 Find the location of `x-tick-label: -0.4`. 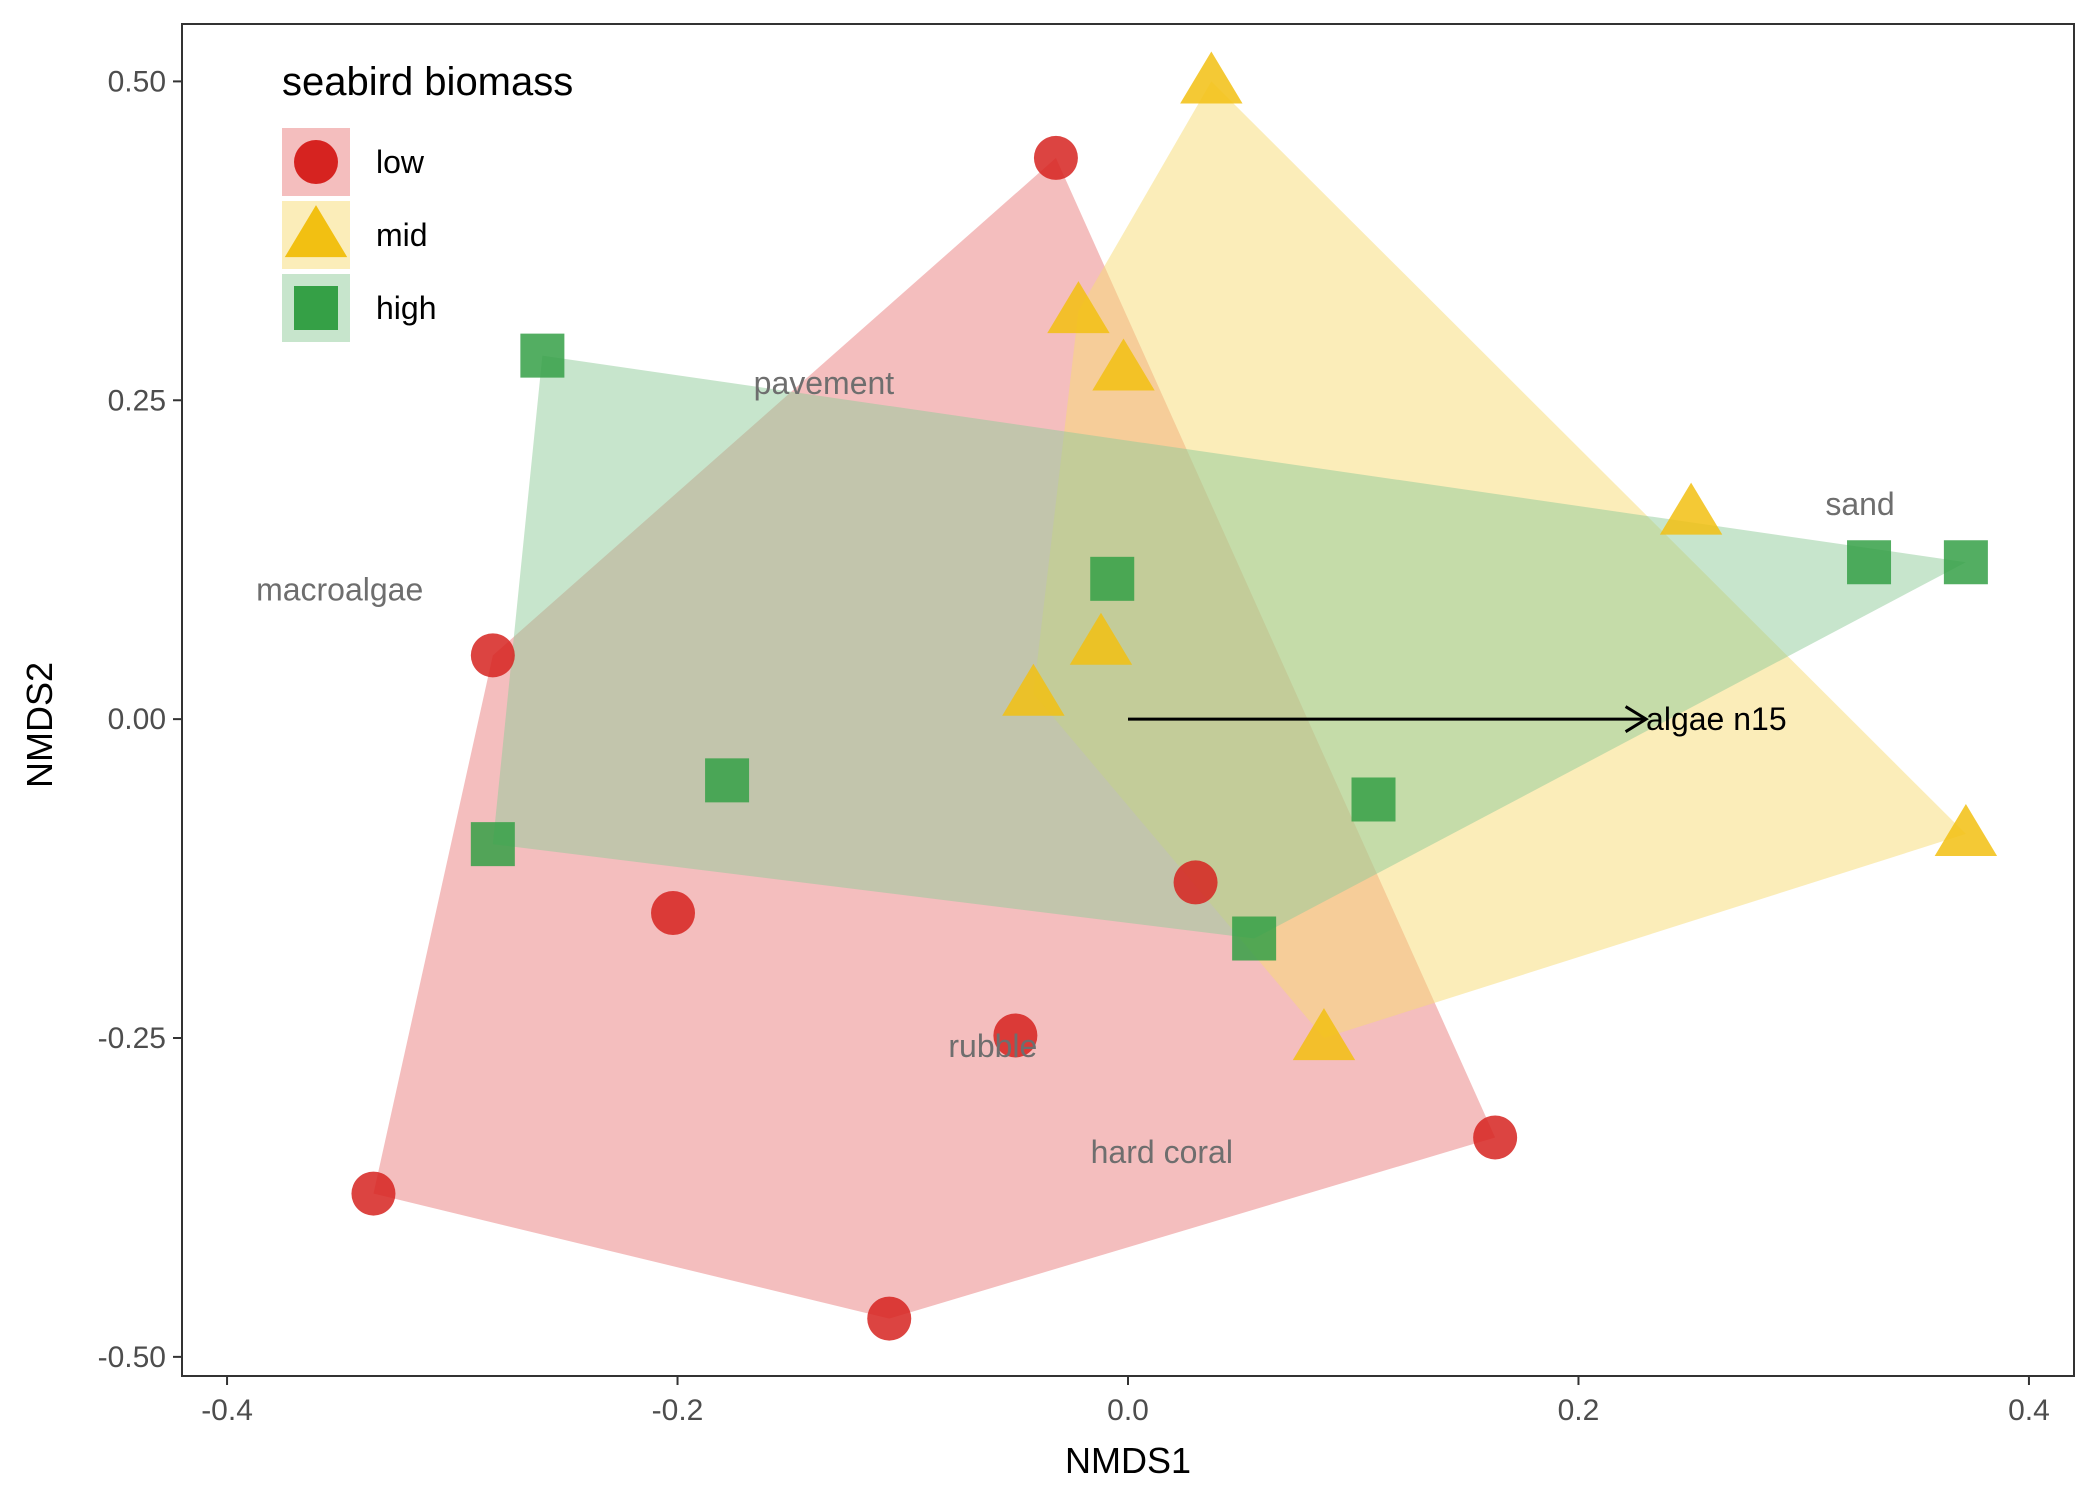

x-tick-label: -0.4 is located at coordinates (227, 1410).